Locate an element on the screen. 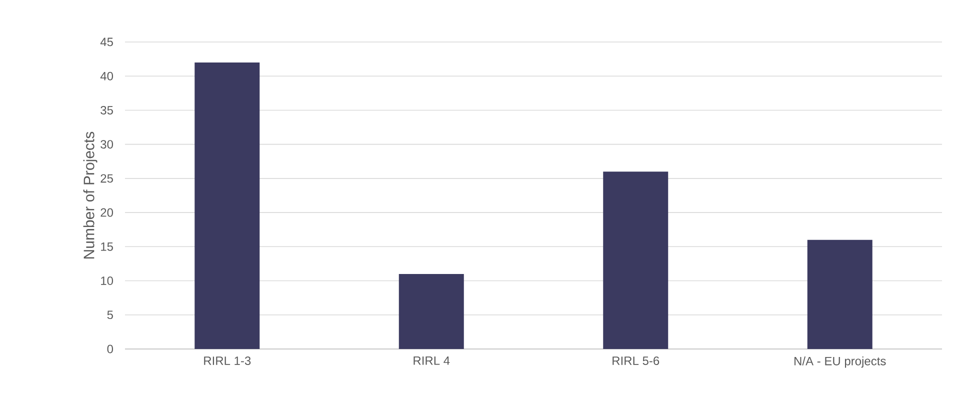  x-tick-label: RIRL 4 is located at coordinates (432, 360).